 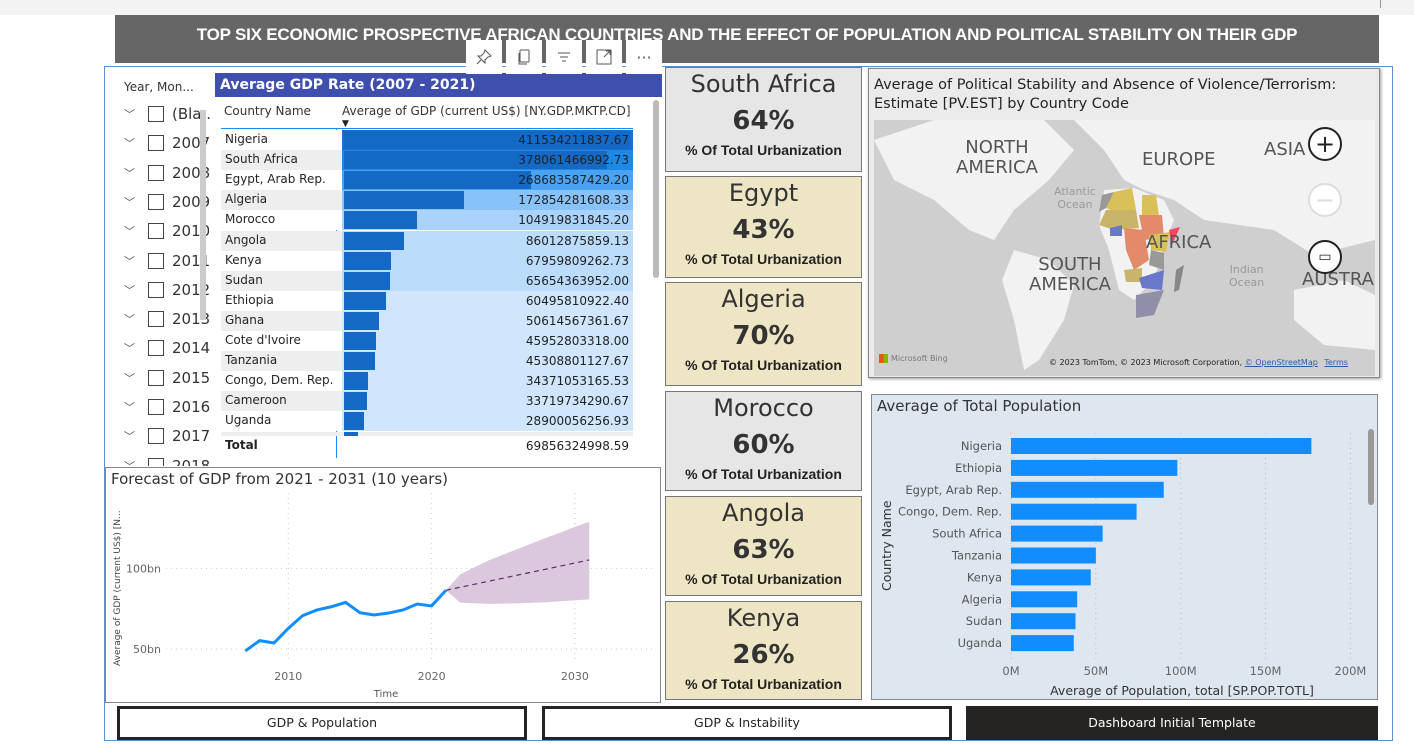 I want to click on country-name: Egypt, Arab Rep., so click(x=275, y=179).